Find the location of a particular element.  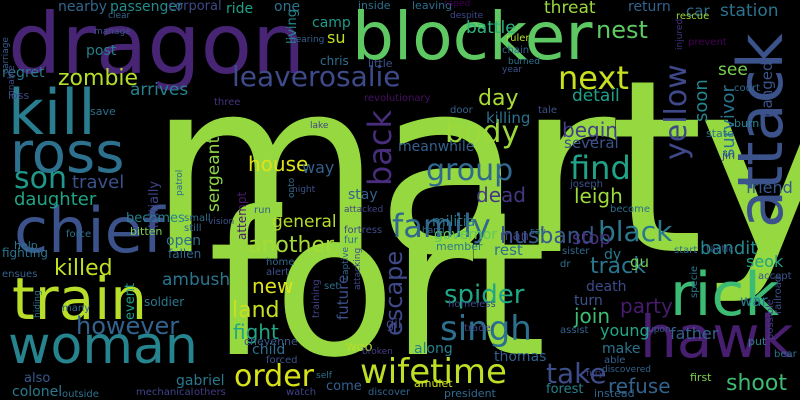

cloud-word: soon is located at coordinates (701, 100).